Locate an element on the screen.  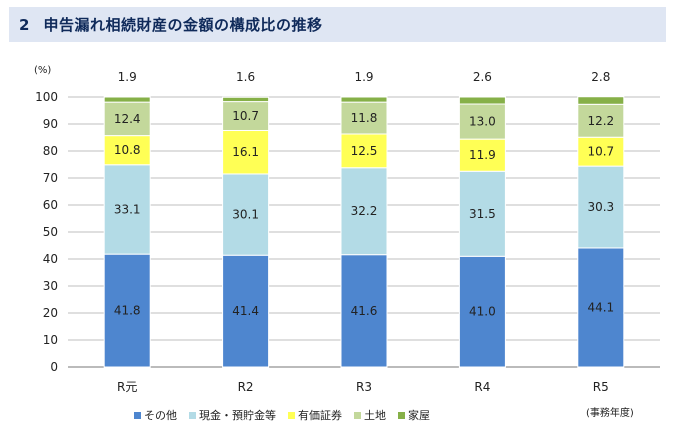
y-tick-label: 100 is located at coordinates (46, 97).